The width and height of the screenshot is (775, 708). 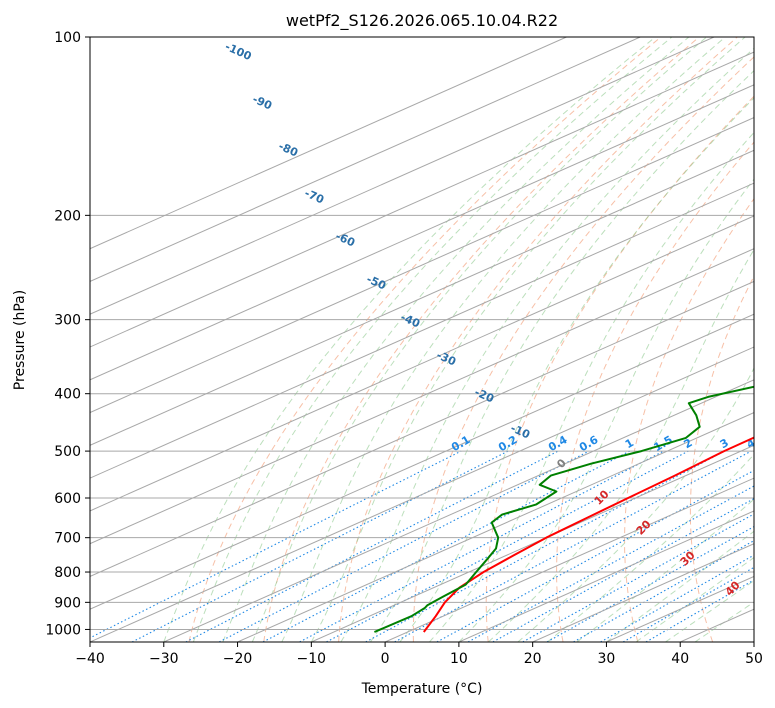 I want to click on chart-title: wetPf2_S126.2026.065.10.04.R22, so click(x=422, y=21).